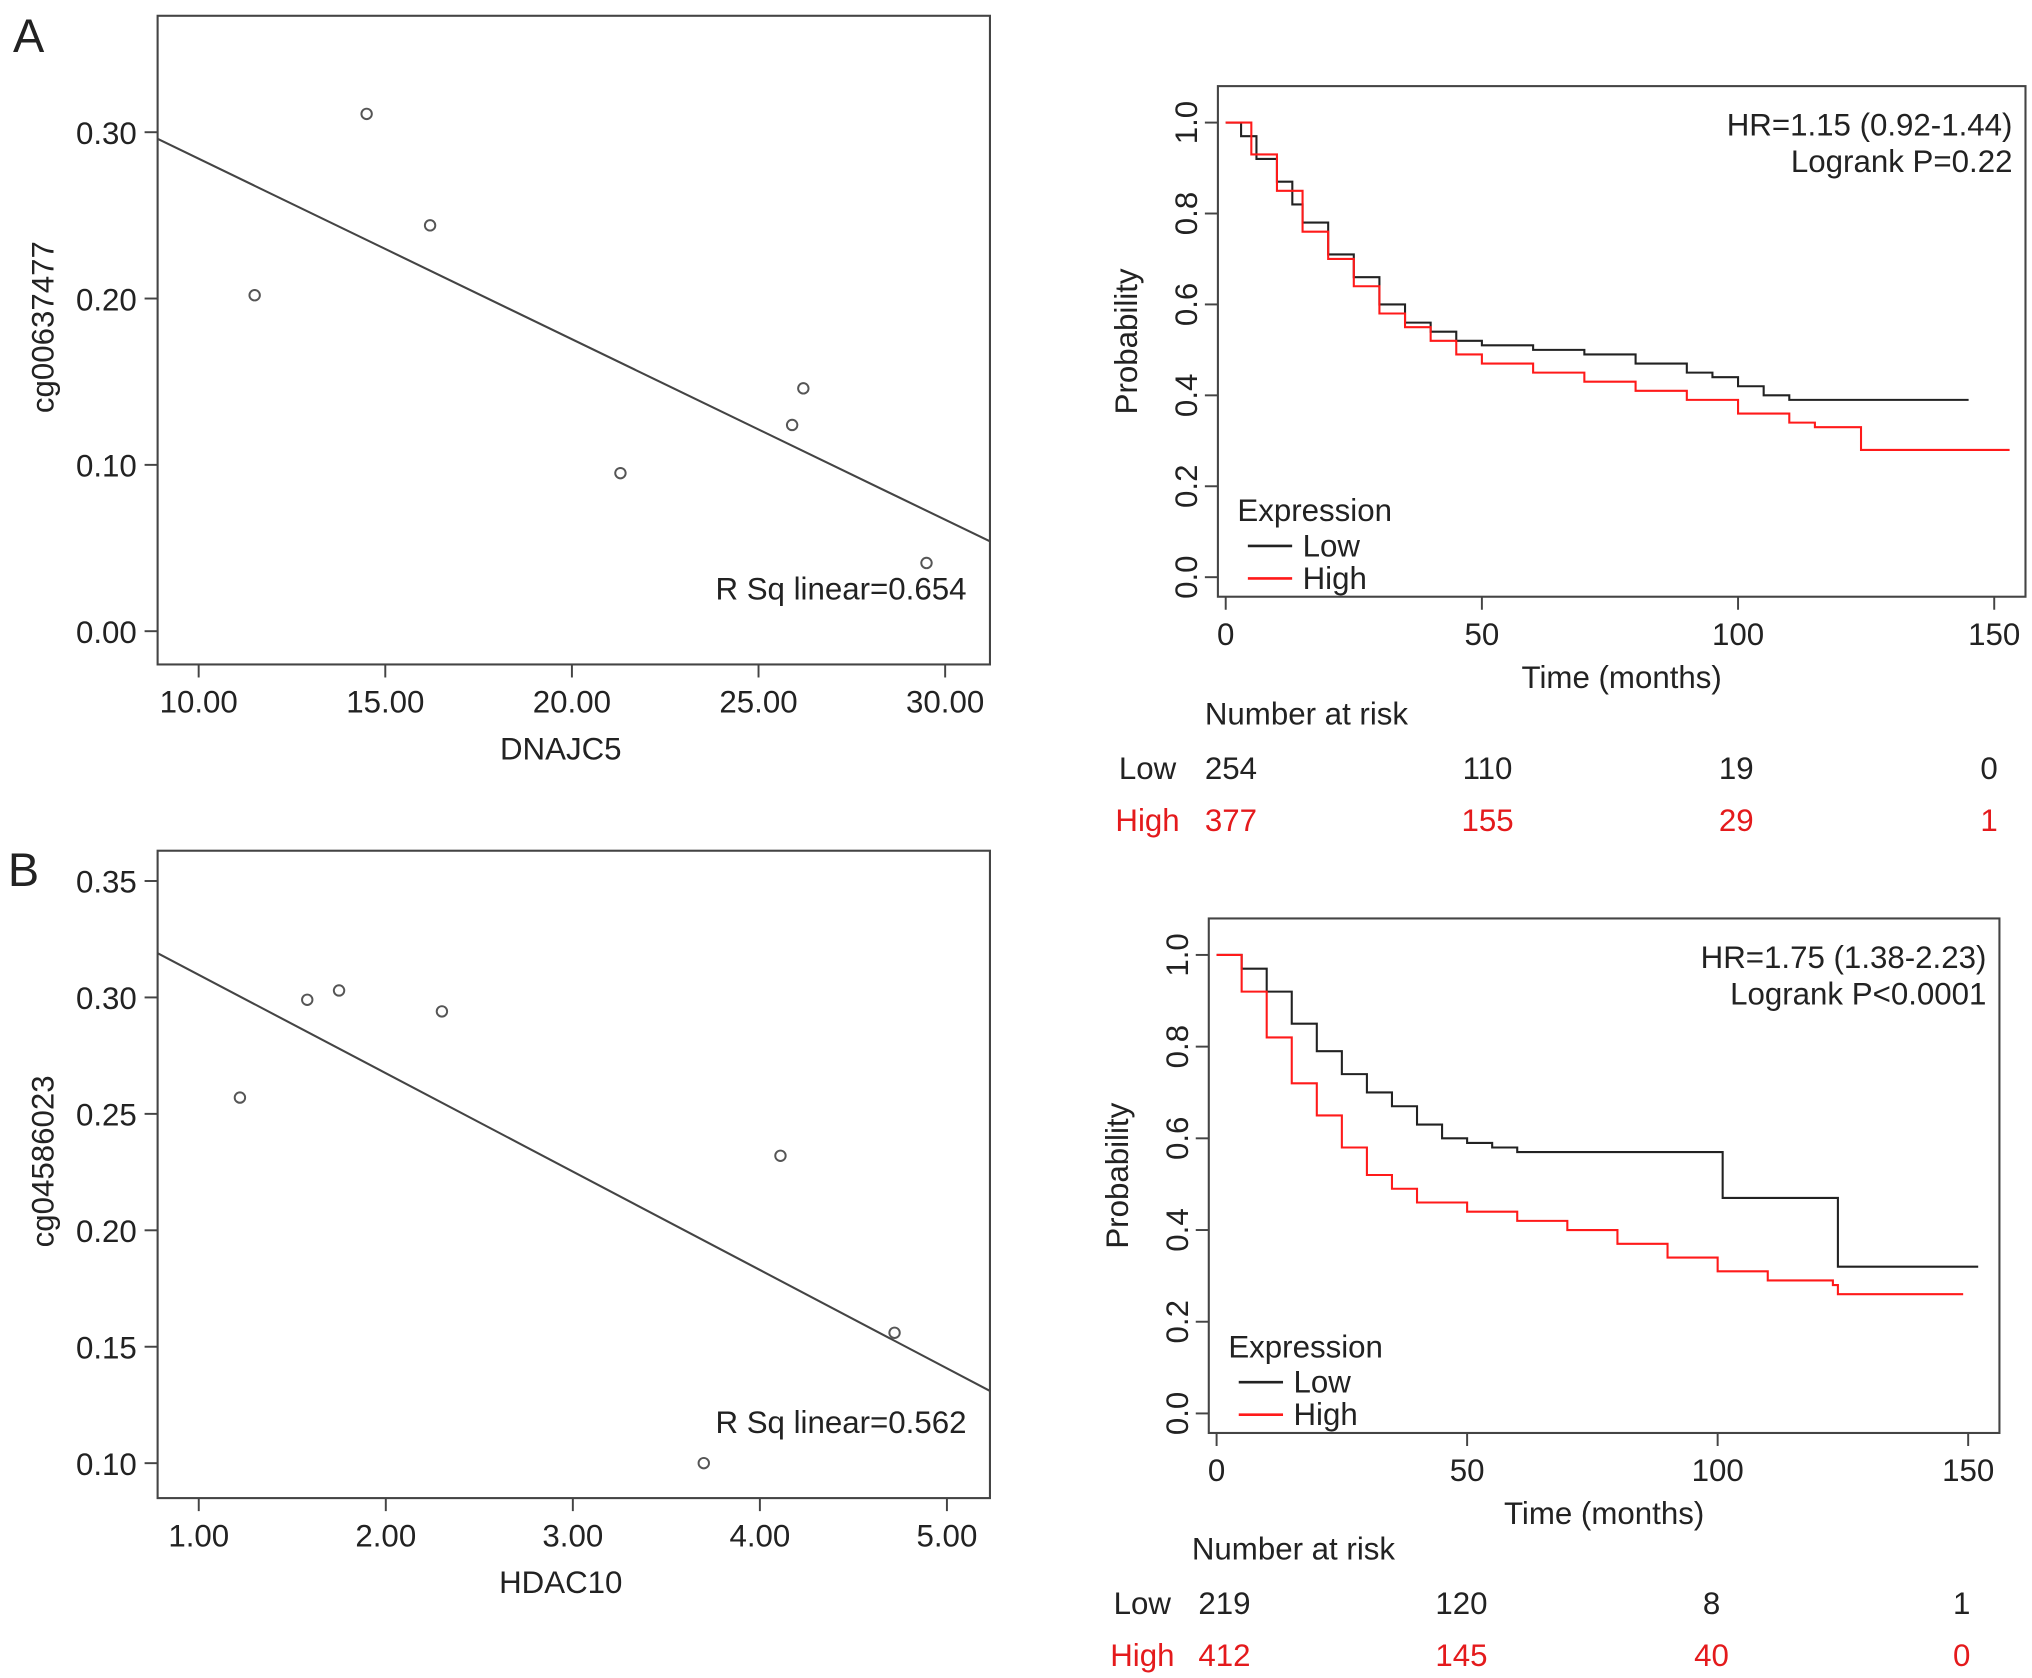 The width and height of the screenshot is (2032, 1678). I want to click on x-tick-label: 25.00, so click(758, 702).